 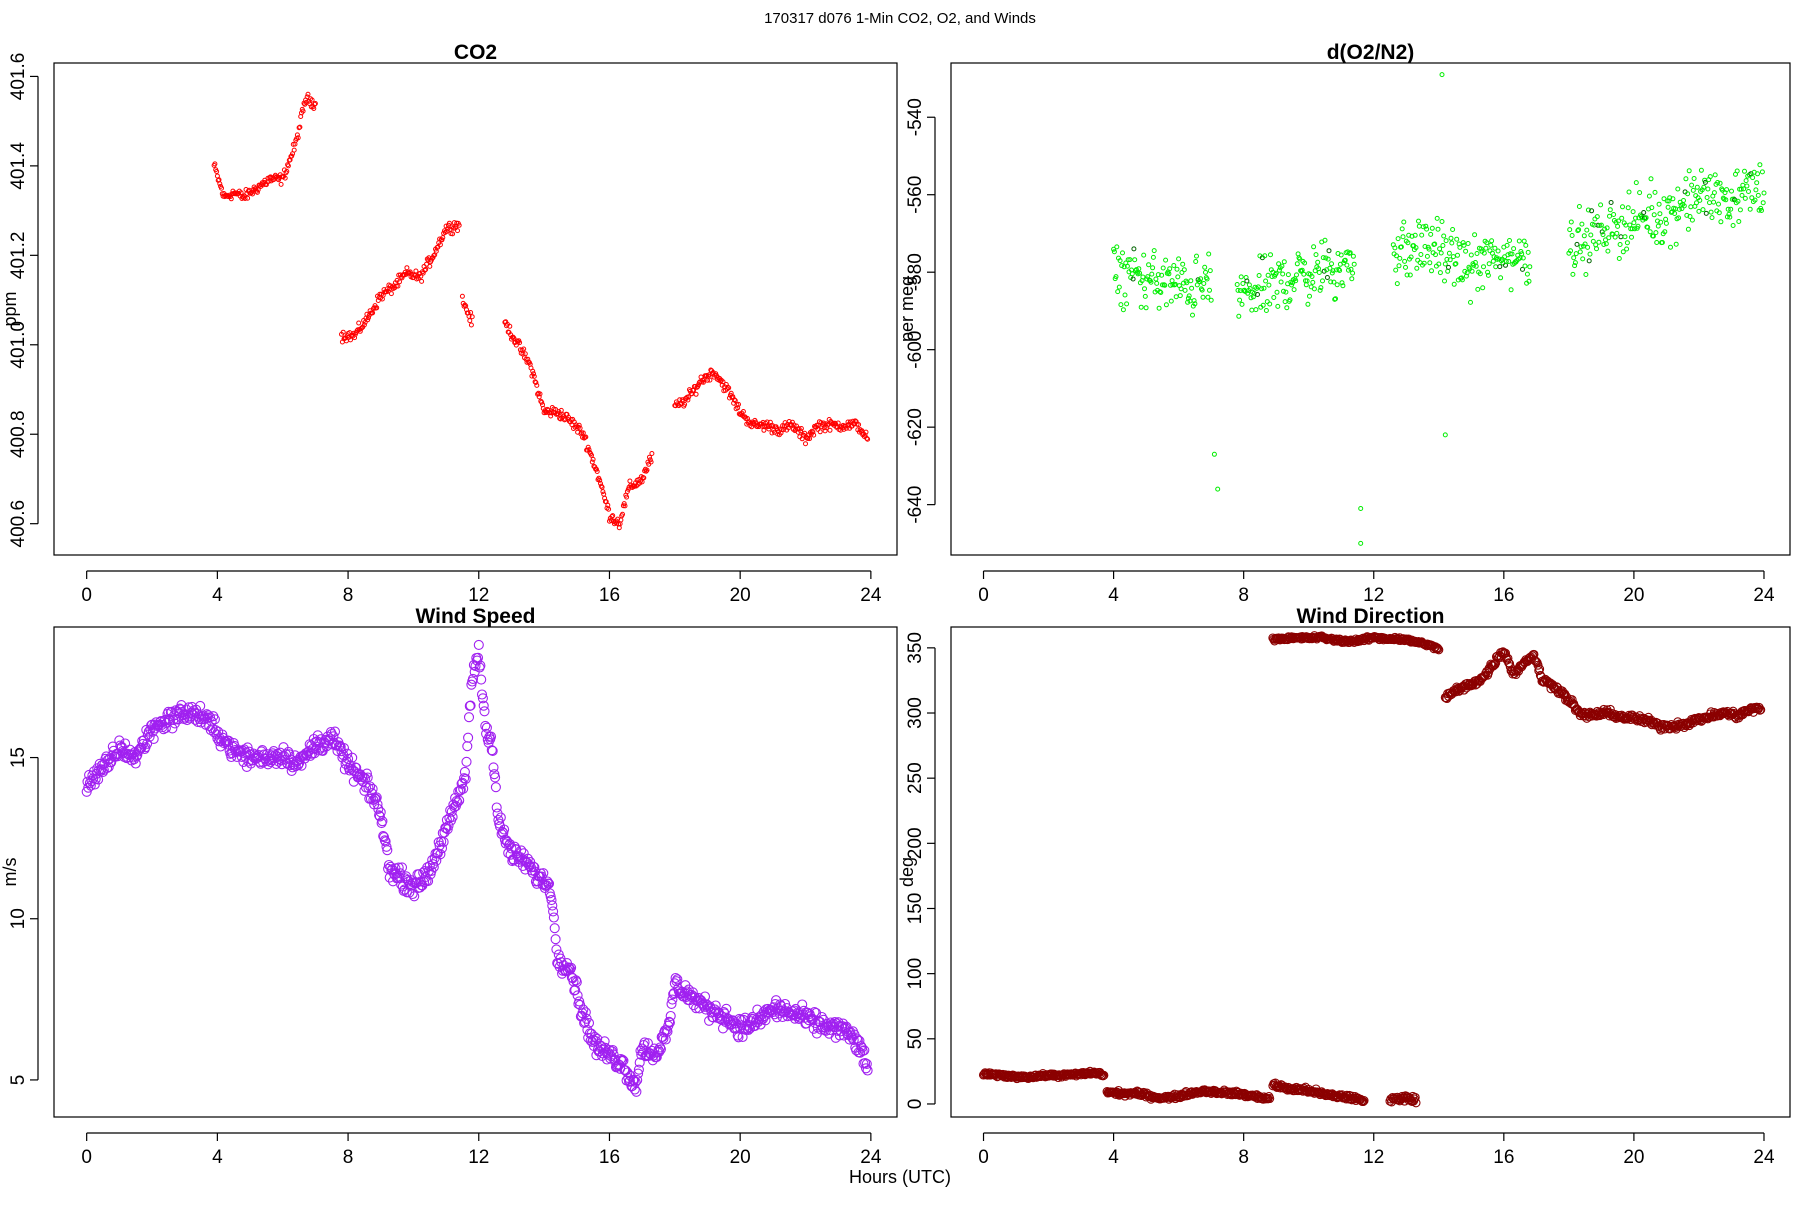 What do you see at coordinates (1113, 1157) in the screenshot?
I see `wind-direction-x-tick-label: 4` at bounding box center [1113, 1157].